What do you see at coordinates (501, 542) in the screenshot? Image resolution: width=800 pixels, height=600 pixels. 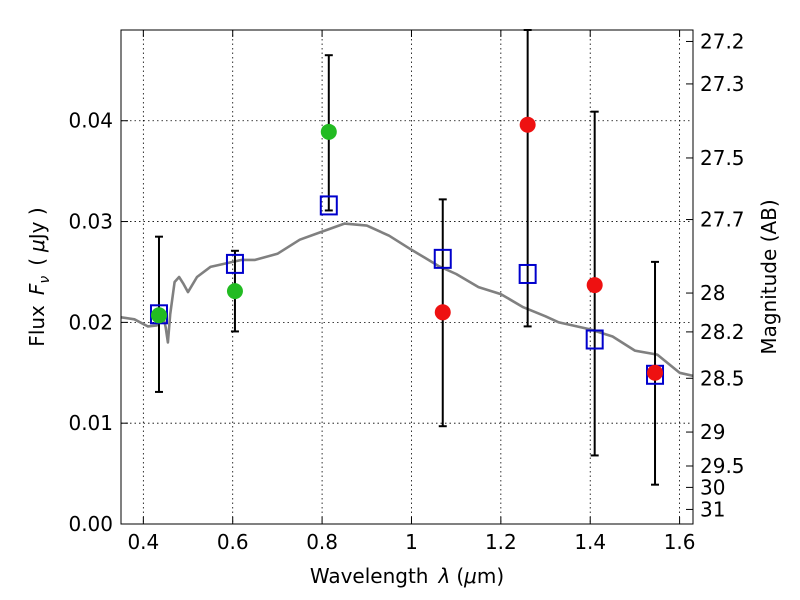 I see `x-tick-label: 1.2` at bounding box center [501, 542].